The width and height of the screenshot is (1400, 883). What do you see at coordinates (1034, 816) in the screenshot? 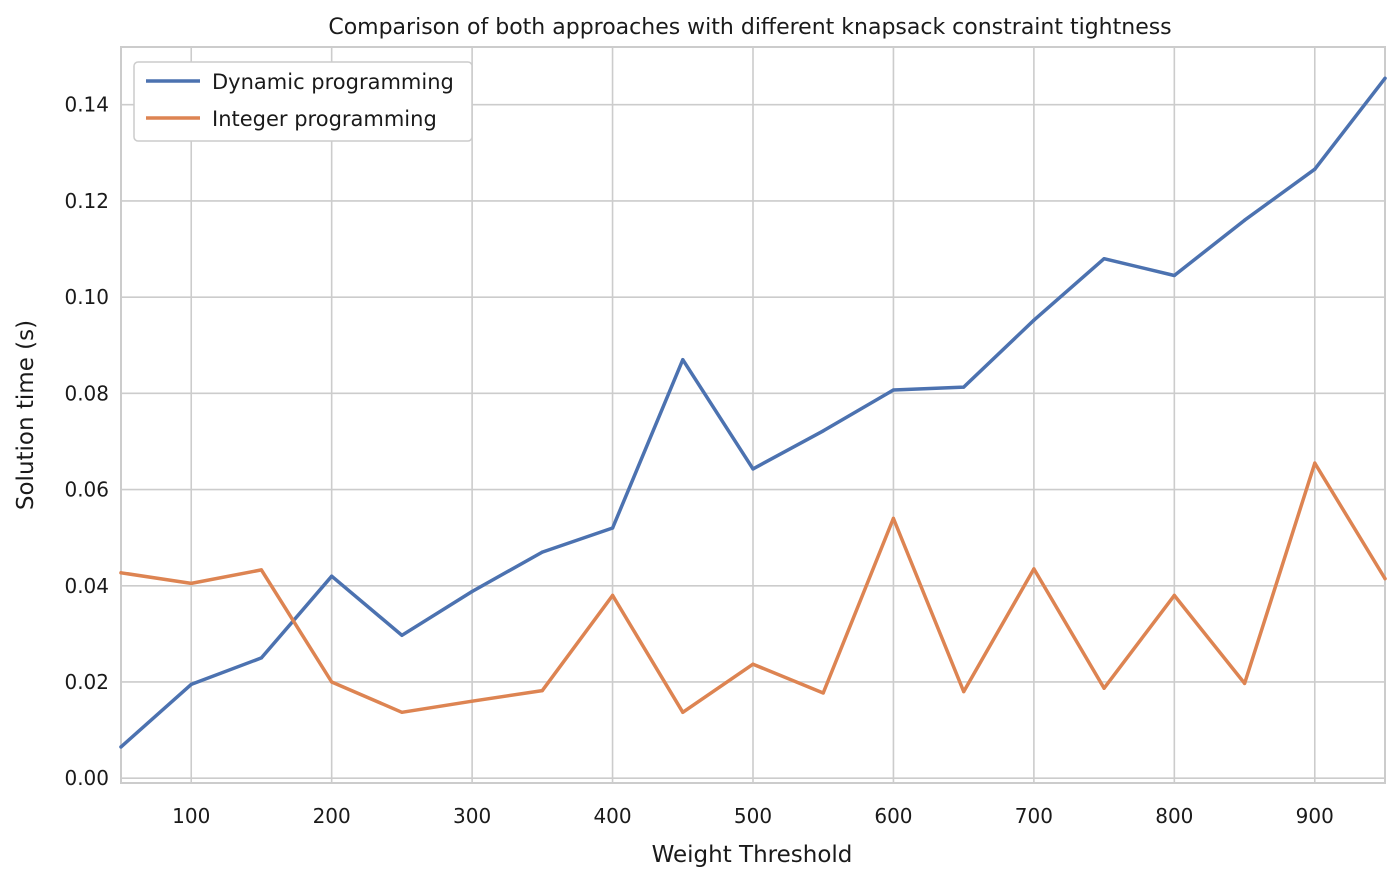
I see `x-tick-label: 700` at bounding box center [1034, 816].